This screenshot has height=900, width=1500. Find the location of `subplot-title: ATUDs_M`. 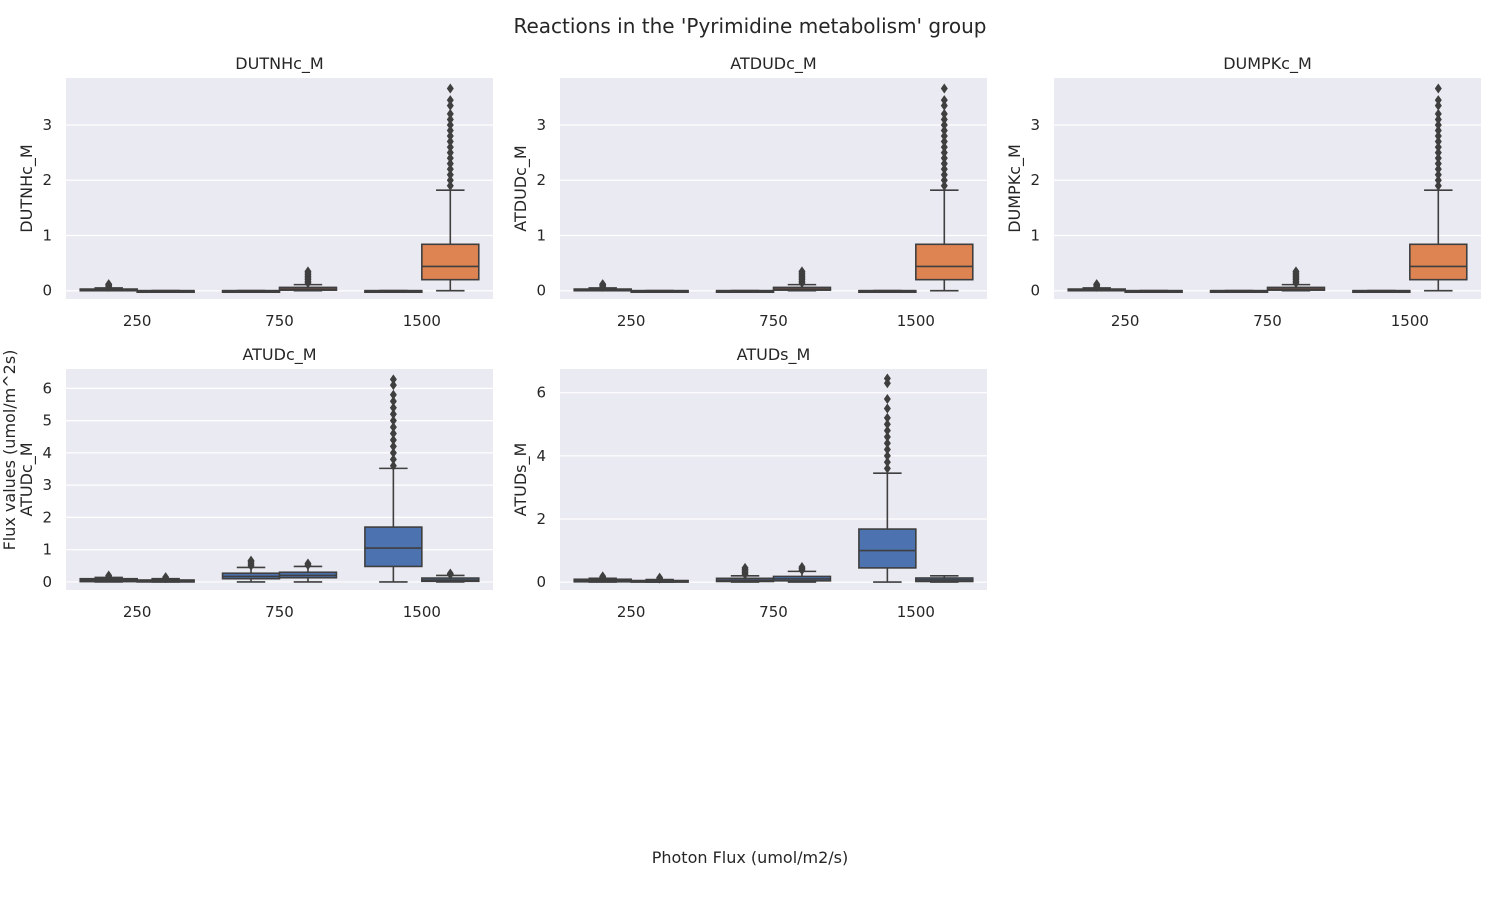

subplot-title: ATUDs_M is located at coordinates (774, 355).